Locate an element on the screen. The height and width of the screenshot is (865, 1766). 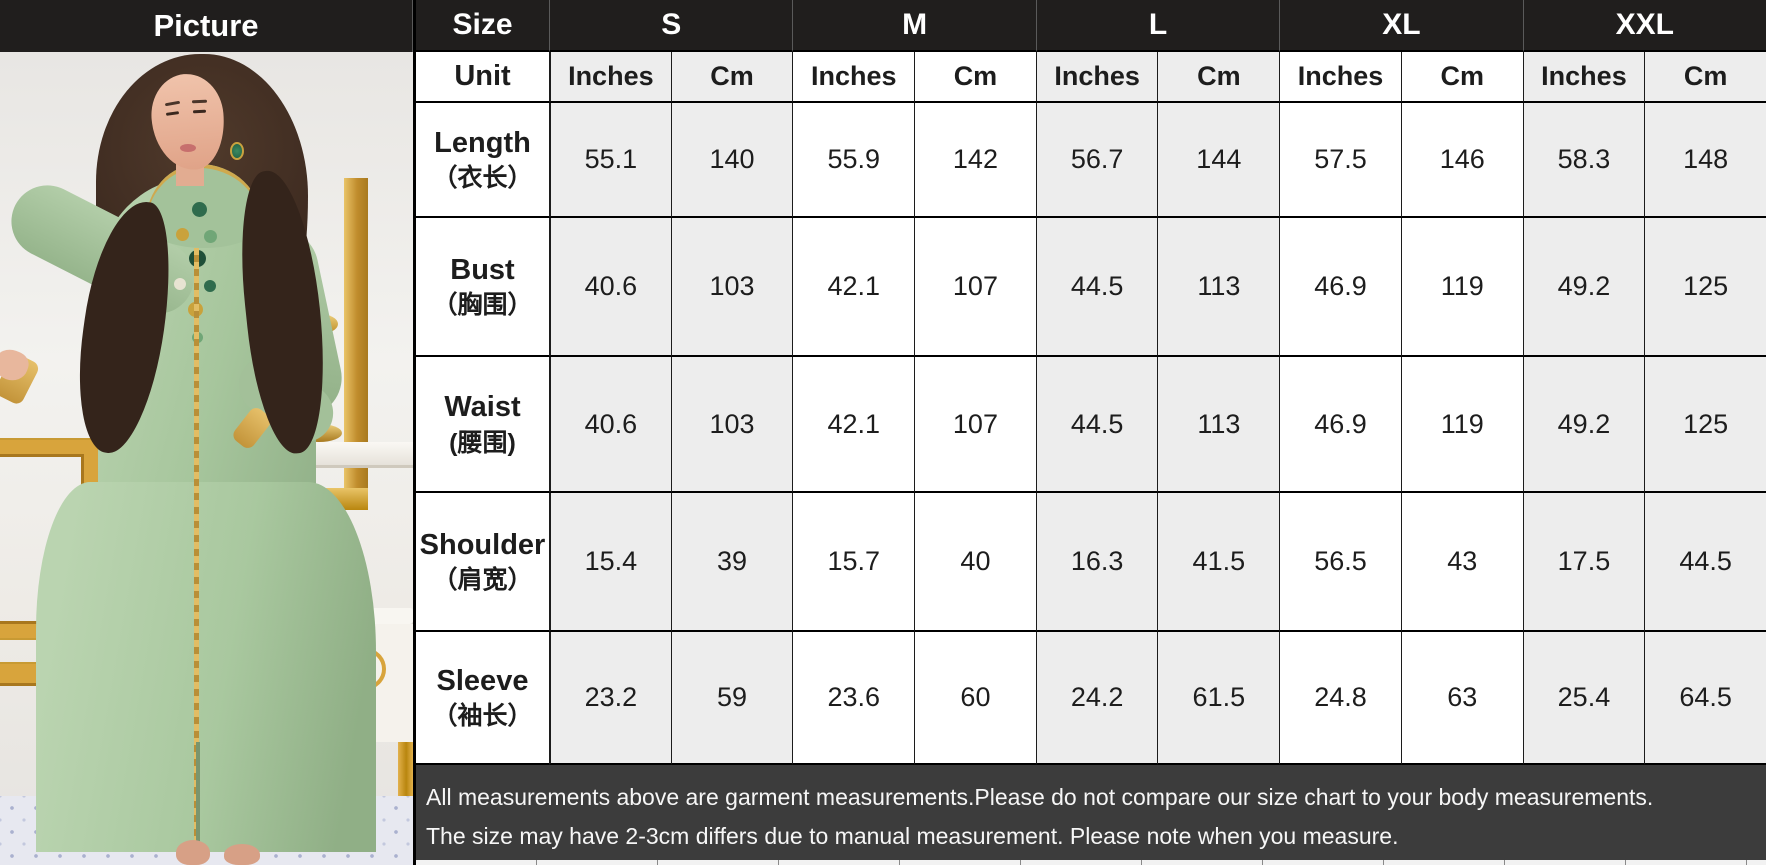
picture-header-label: Picture is located at coordinates (206, 25).